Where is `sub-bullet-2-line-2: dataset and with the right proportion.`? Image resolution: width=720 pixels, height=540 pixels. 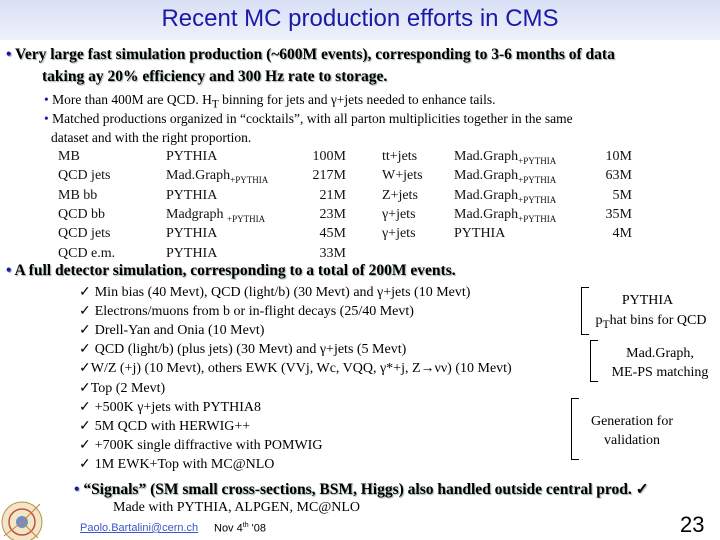 sub-bullet-2-line-2: dataset and with the right proportion. is located at coordinates (151, 137).